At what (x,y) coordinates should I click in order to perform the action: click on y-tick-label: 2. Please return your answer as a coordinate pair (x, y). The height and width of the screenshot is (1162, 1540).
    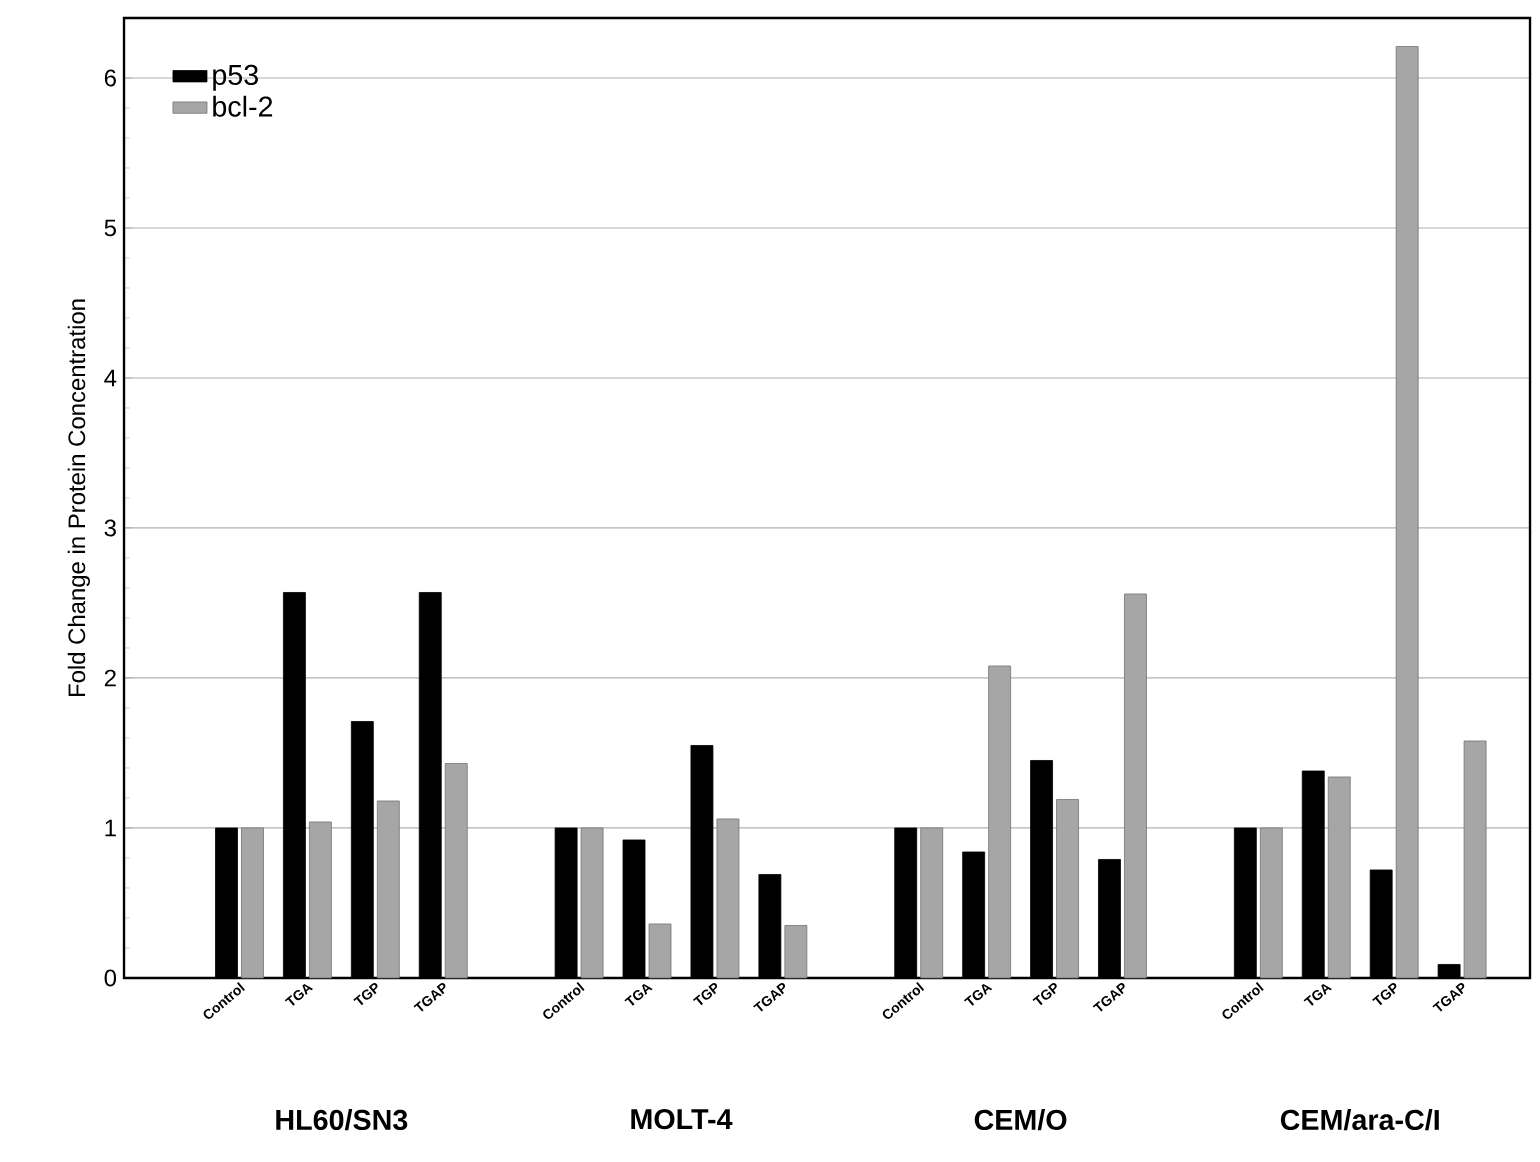
    Looking at the image, I should click on (110, 678).